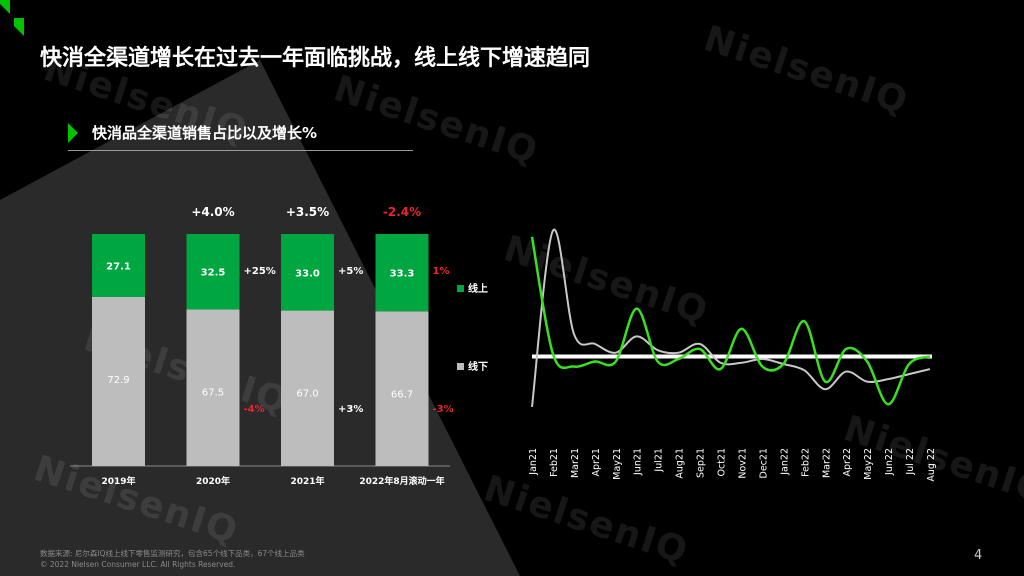  What do you see at coordinates (596, 462) in the screenshot?
I see `line-x-tick-label: Apr21` at bounding box center [596, 462].